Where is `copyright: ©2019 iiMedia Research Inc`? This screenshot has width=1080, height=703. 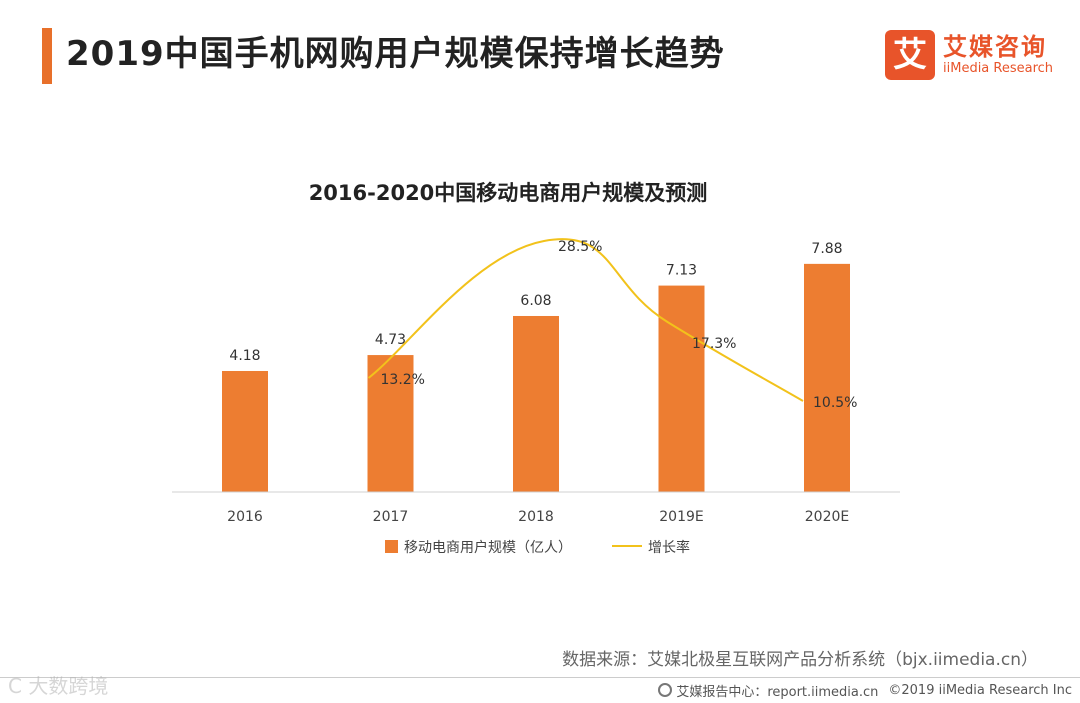
copyright: ©2019 iiMedia Research Inc is located at coordinates (980, 690).